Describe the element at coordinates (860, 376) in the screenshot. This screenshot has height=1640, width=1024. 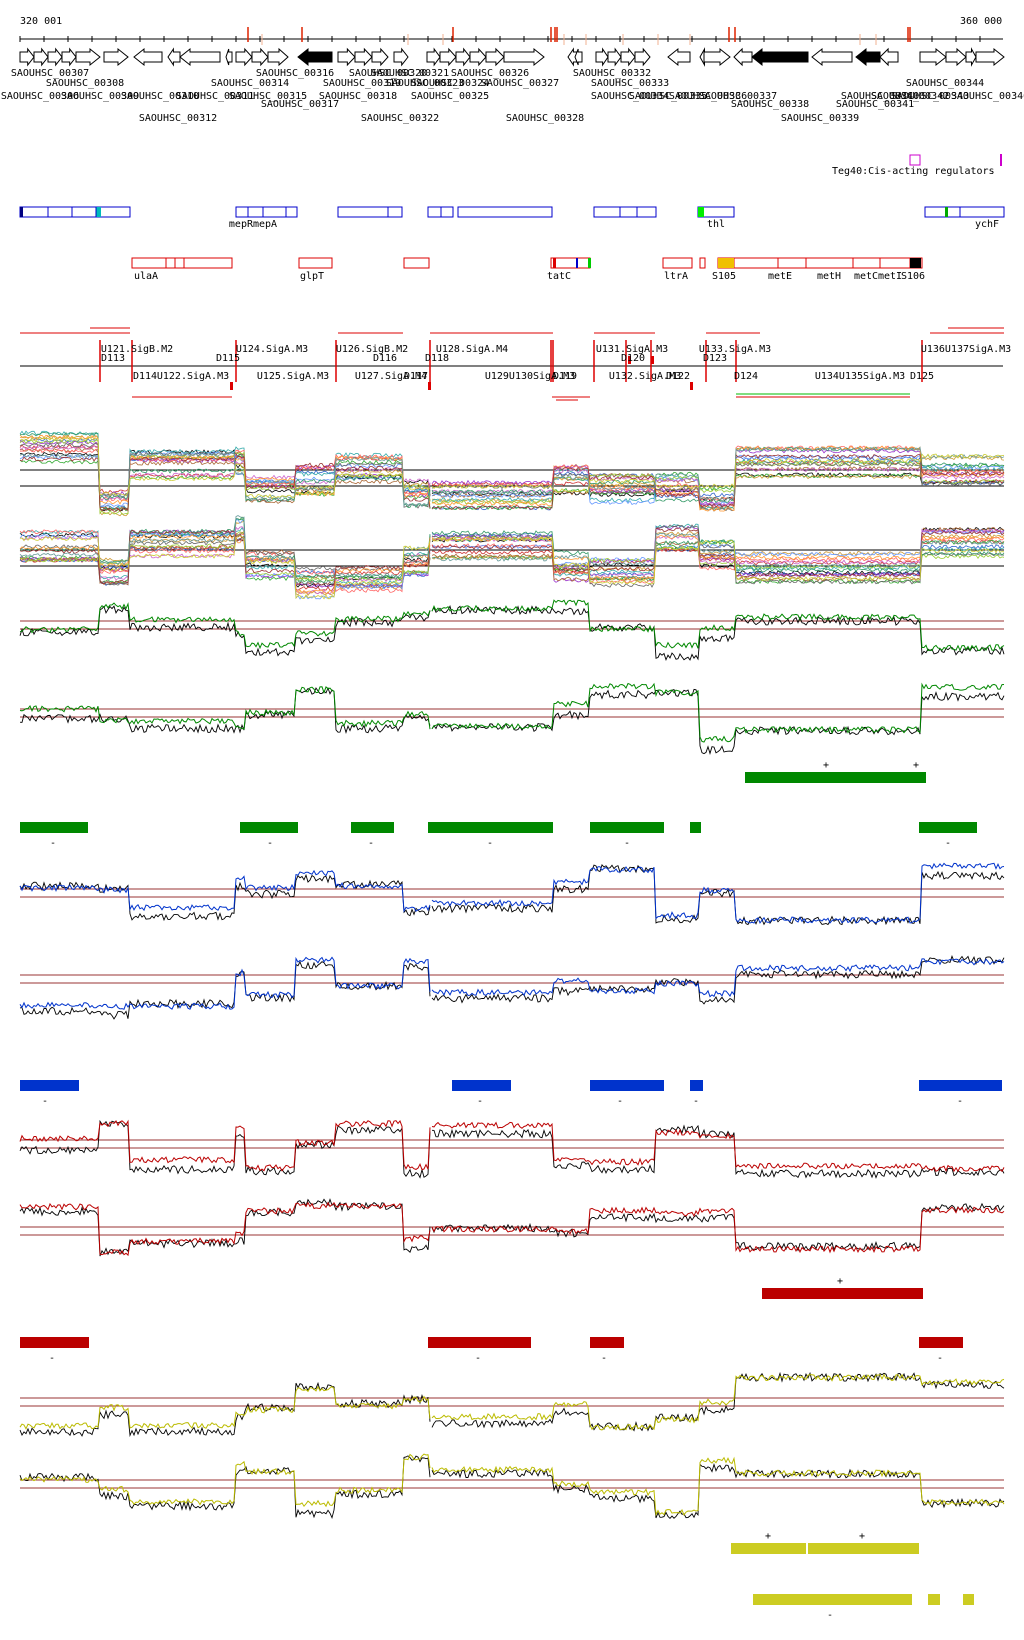
I see `transcription-unit-label: U134U135SigA.M3` at that location.